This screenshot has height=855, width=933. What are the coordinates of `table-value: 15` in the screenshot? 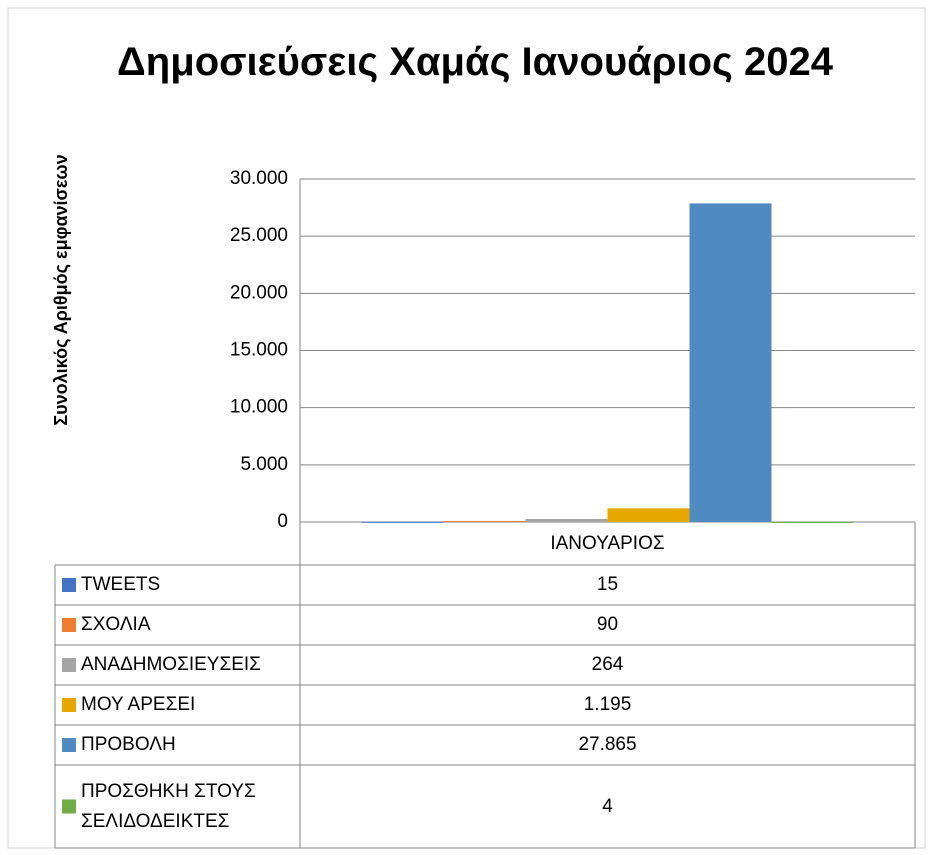 It's located at (607, 584).